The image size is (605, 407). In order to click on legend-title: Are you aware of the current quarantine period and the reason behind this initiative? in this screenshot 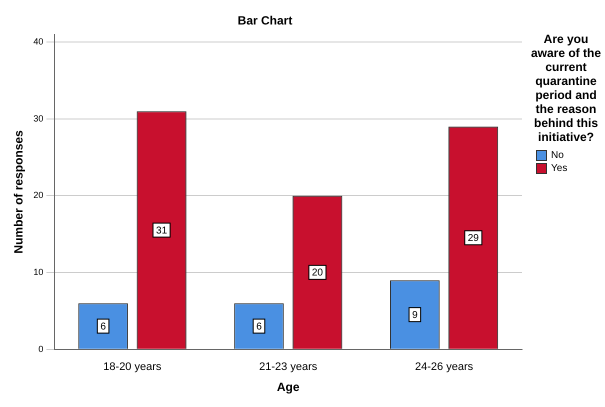, I will do `click(566, 88)`.